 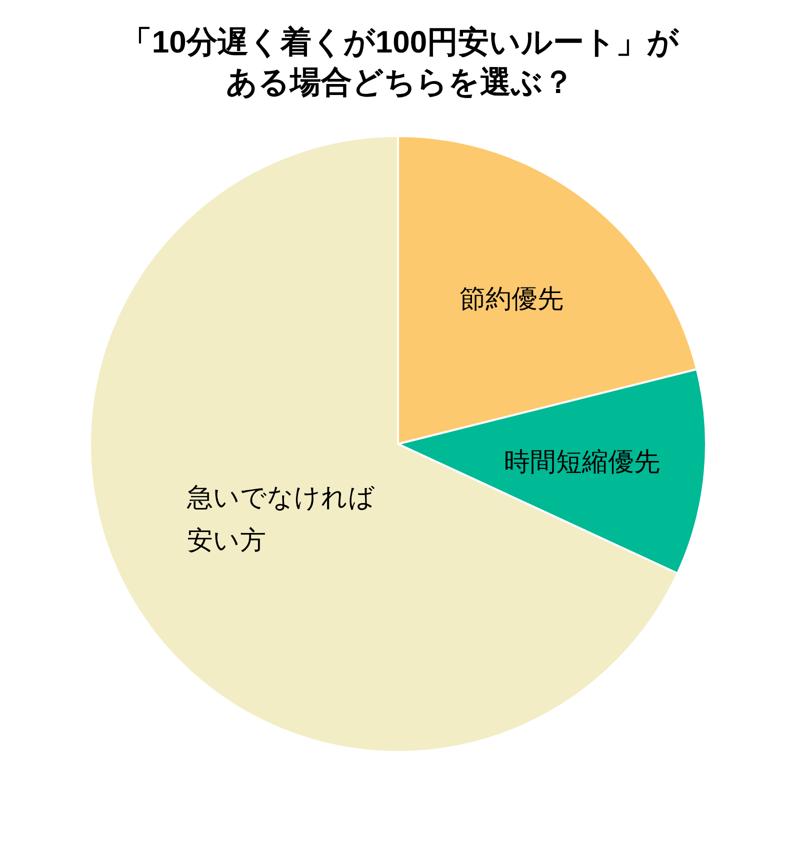 I want to click on title: 「10分遅く着くが100円安いルート」がある場合どちらを選ぶ？, so click(x=400, y=62).